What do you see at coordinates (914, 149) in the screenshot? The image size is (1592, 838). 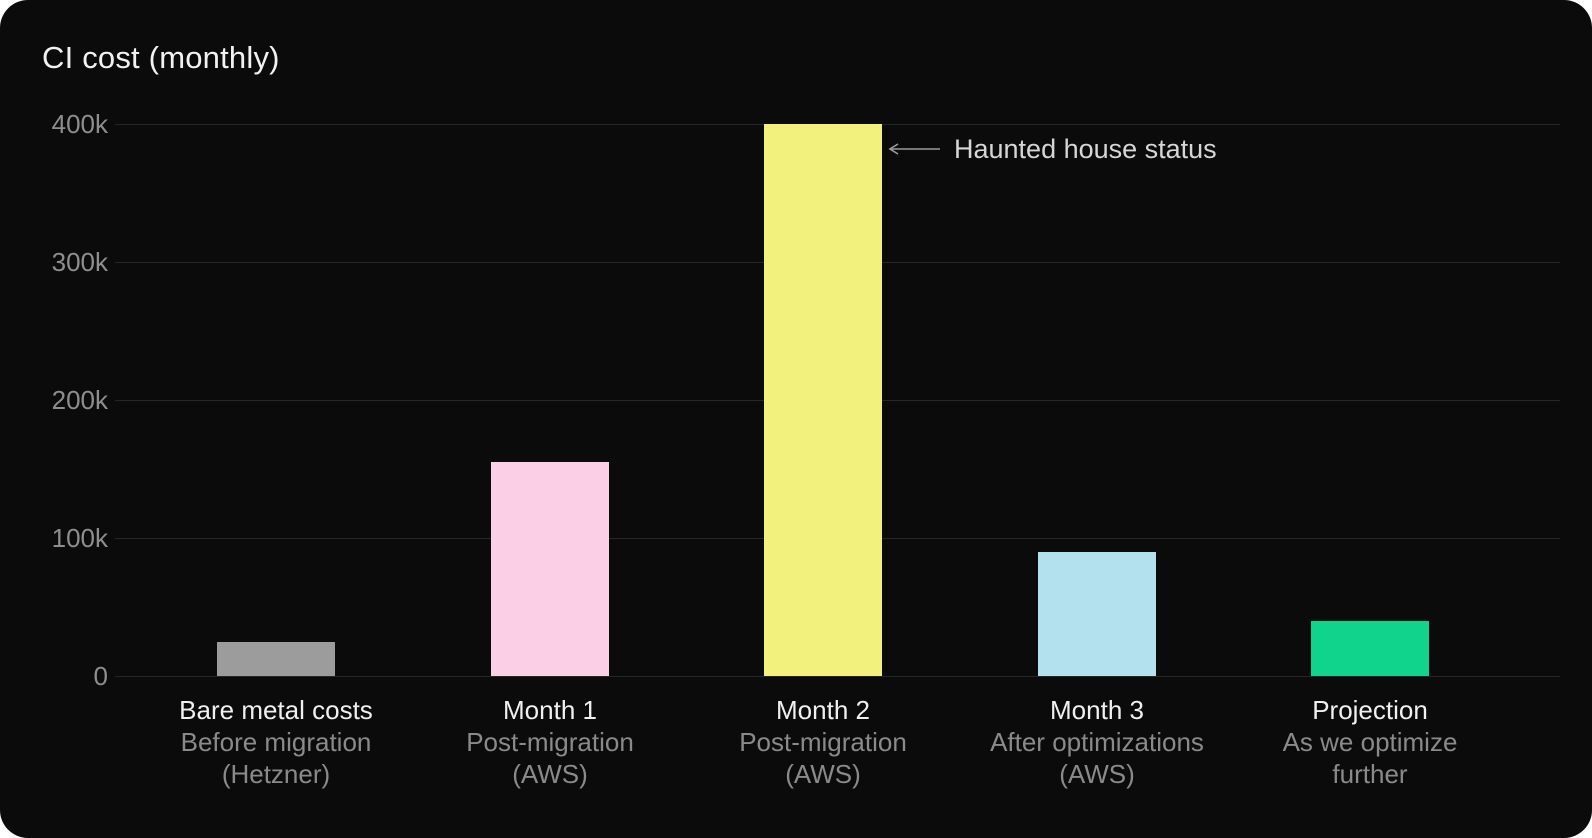 I see `left-arrow-icon` at bounding box center [914, 149].